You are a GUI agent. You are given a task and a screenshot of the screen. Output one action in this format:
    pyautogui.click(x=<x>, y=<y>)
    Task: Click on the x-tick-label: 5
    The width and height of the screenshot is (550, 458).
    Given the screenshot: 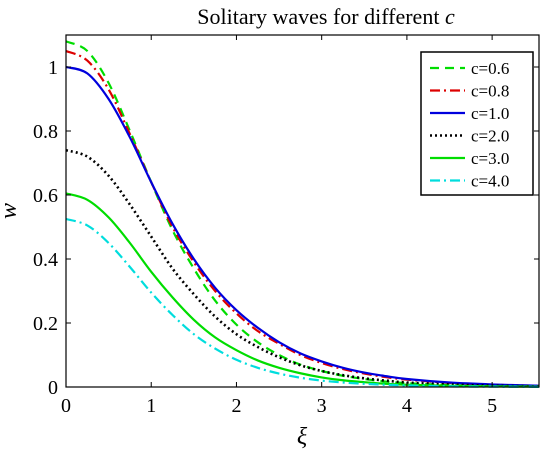 What is the action you would take?
    pyautogui.click(x=492, y=406)
    